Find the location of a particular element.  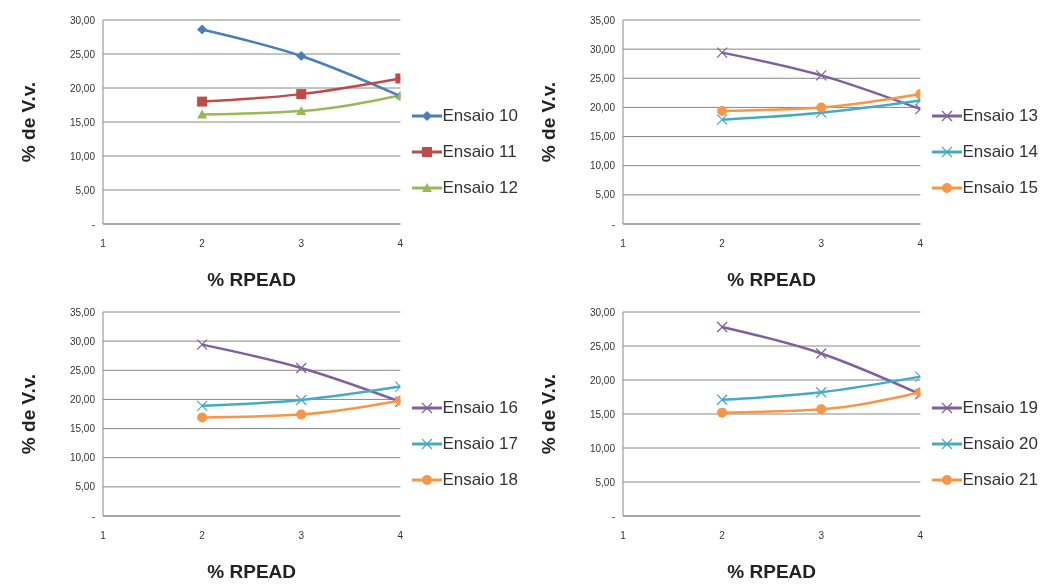

legend-label: Ensaio 18 is located at coordinates (480, 480).